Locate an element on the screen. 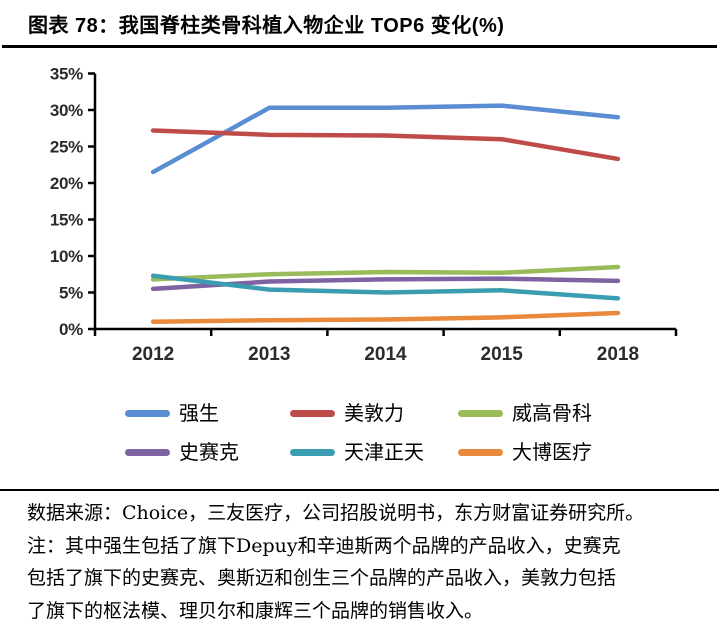 This screenshot has width=719, height=636. y-tick-label-35%: 35% is located at coordinates (66, 74).